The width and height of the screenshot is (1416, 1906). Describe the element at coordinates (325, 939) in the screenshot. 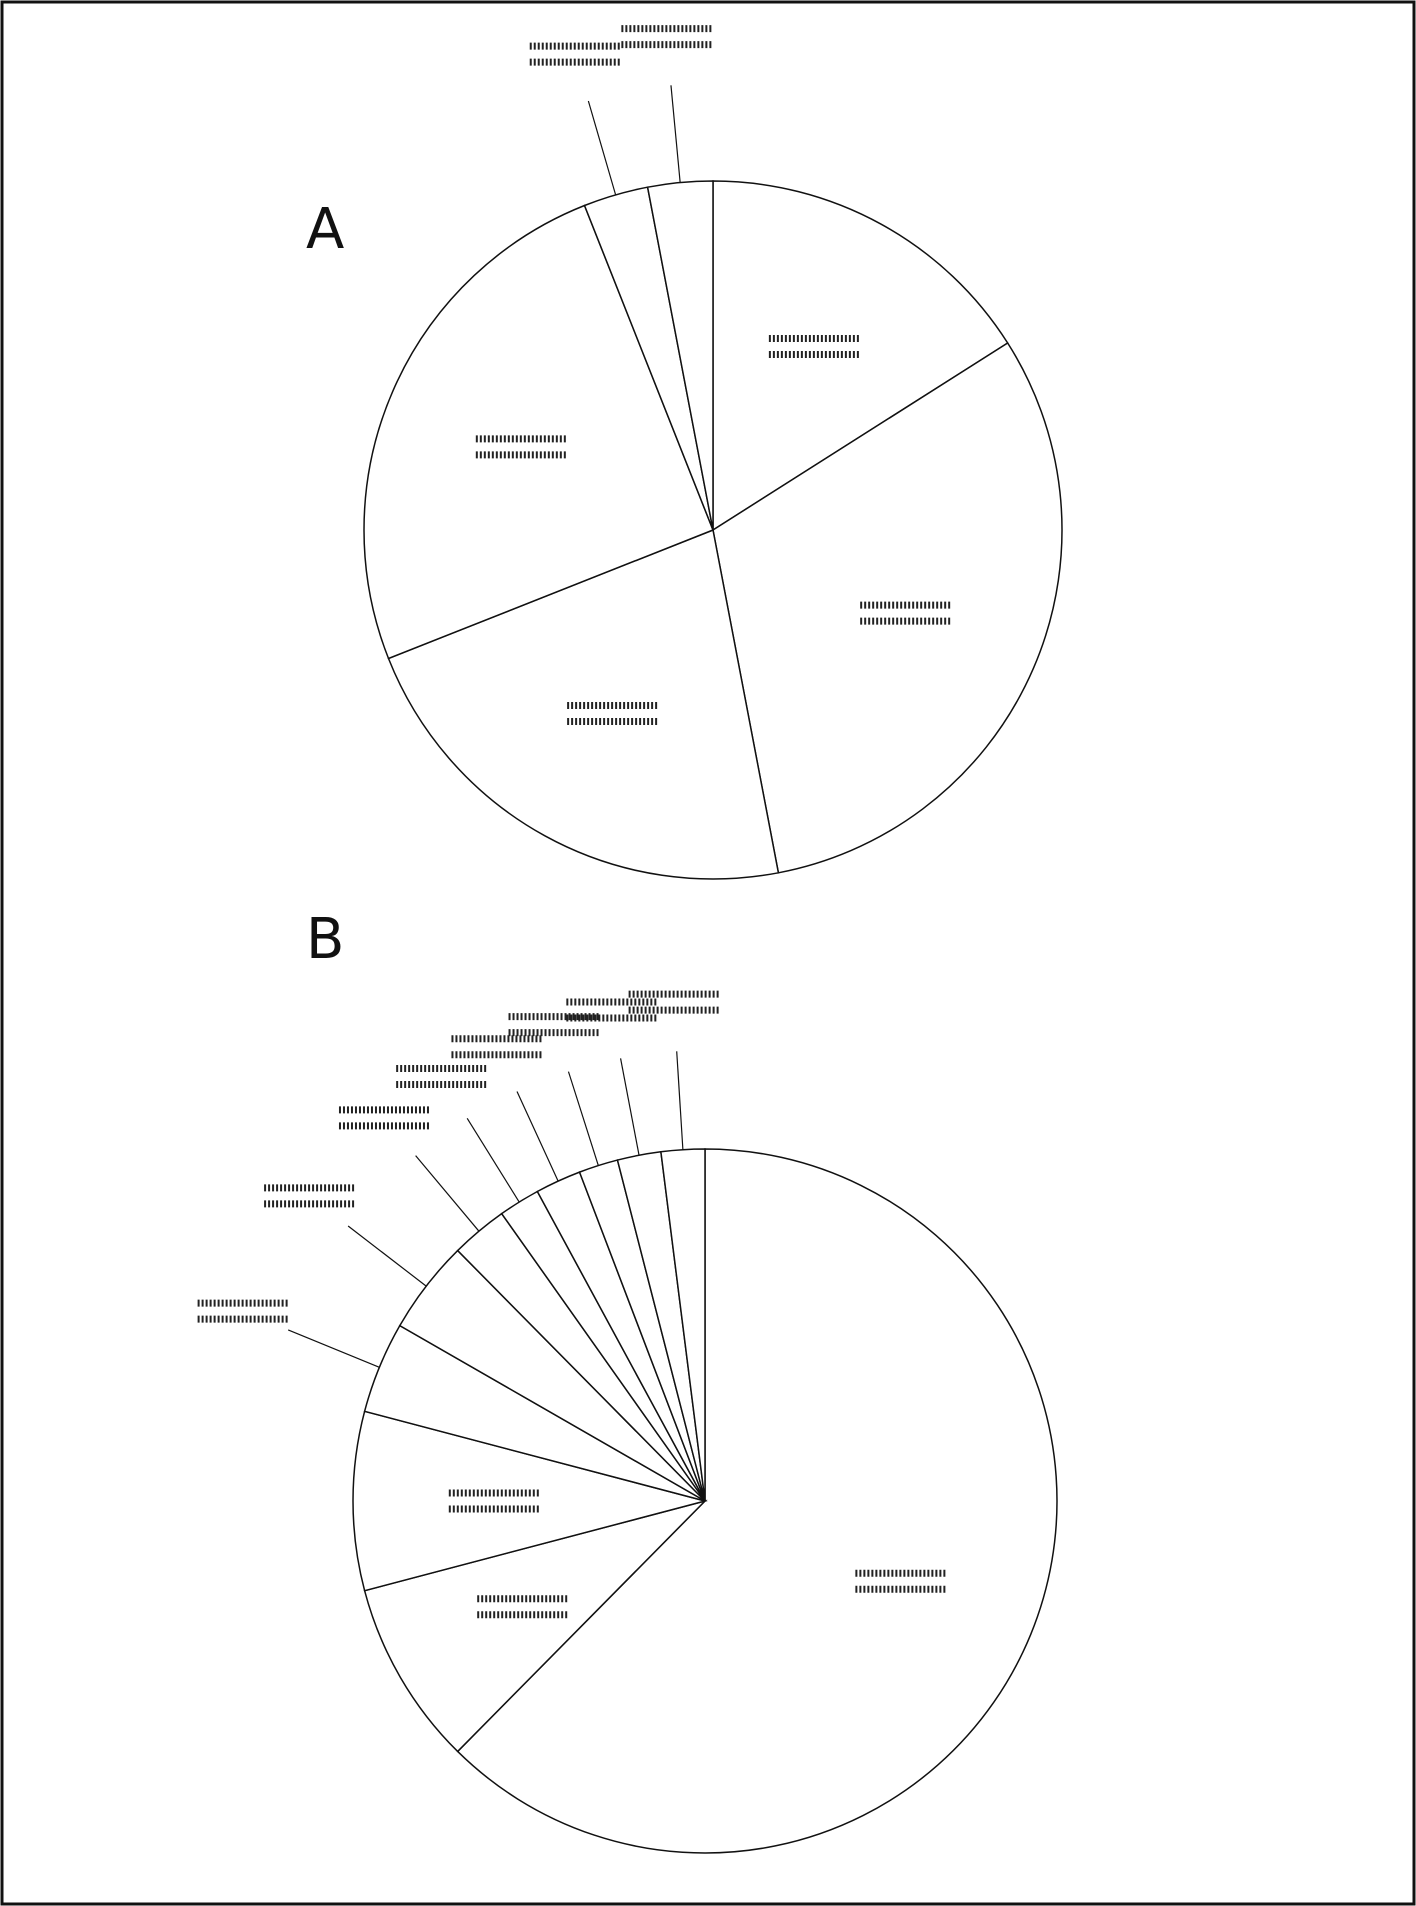

I see `panel-label: B` at that location.